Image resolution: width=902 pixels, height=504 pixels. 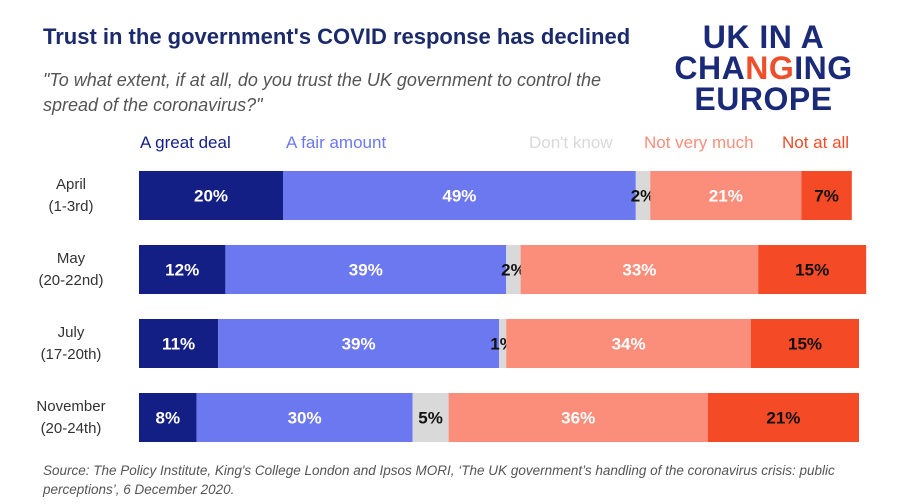 What do you see at coordinates (71, 206) in the screenshot?
I see `row-label-april-line2: (1-3rd)` at bounding box center [71, 206].